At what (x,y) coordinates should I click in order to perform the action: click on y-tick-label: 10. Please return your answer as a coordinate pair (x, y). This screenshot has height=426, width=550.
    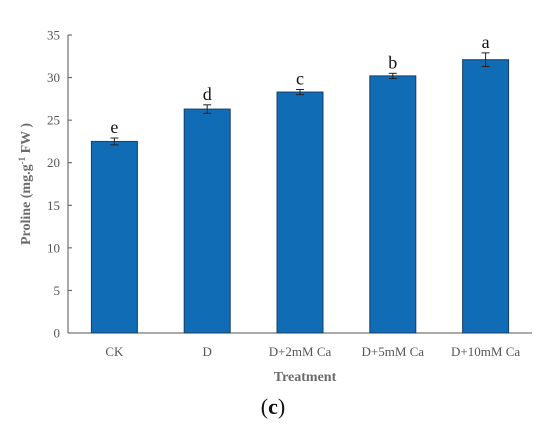
    Looking at the image, I should click on (53, 247).